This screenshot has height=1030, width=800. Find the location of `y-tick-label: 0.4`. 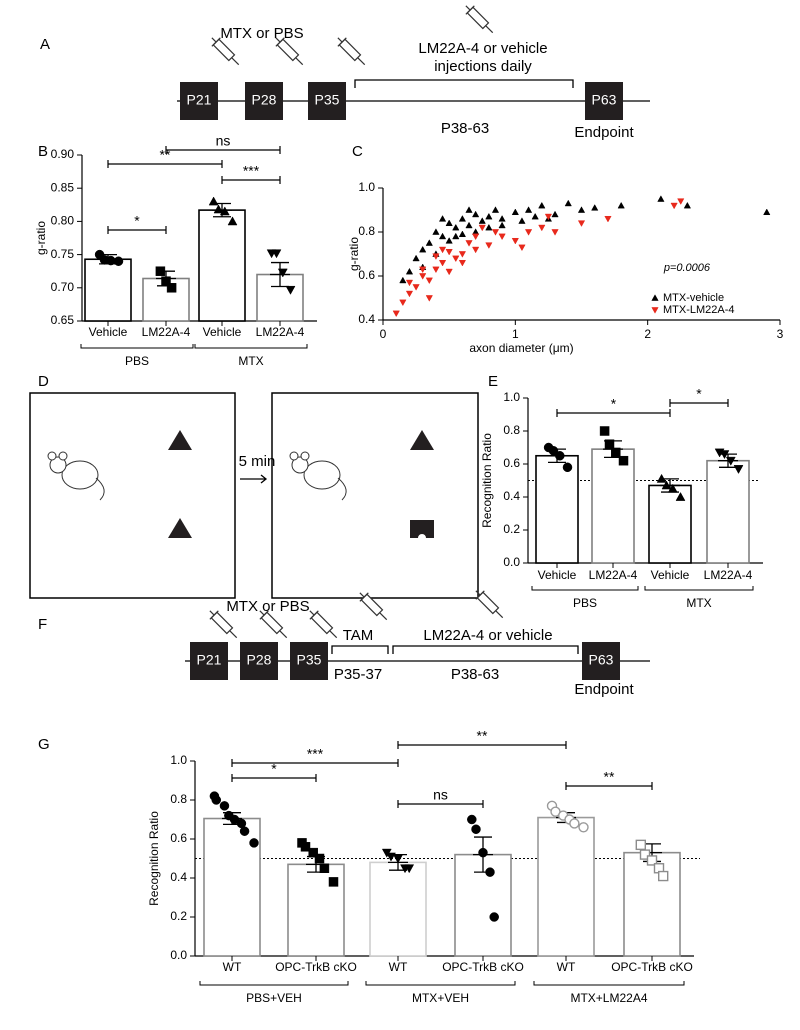

y-tick-label: 0.4 is located at coordinates (366, 319).